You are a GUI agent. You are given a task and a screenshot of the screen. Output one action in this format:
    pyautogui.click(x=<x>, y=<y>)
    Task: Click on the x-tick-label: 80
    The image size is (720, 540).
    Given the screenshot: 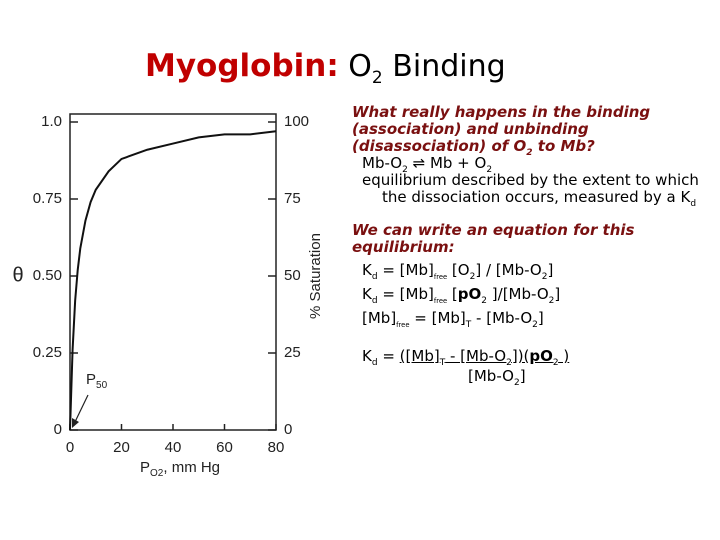 What is the action you would take?
    pyautogui.click(x=276, y=447)
    